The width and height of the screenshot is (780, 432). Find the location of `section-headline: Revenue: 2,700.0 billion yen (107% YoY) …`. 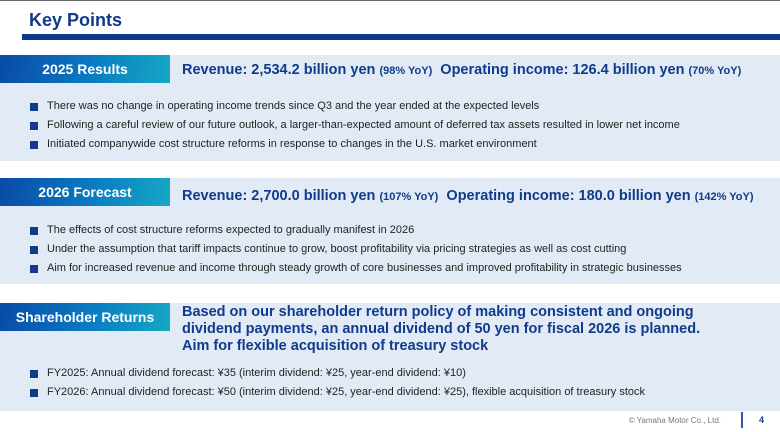

section-headline: Revenue: 2,700.0 billion yen (107% YoY) … is located at coordinates (468, 196).